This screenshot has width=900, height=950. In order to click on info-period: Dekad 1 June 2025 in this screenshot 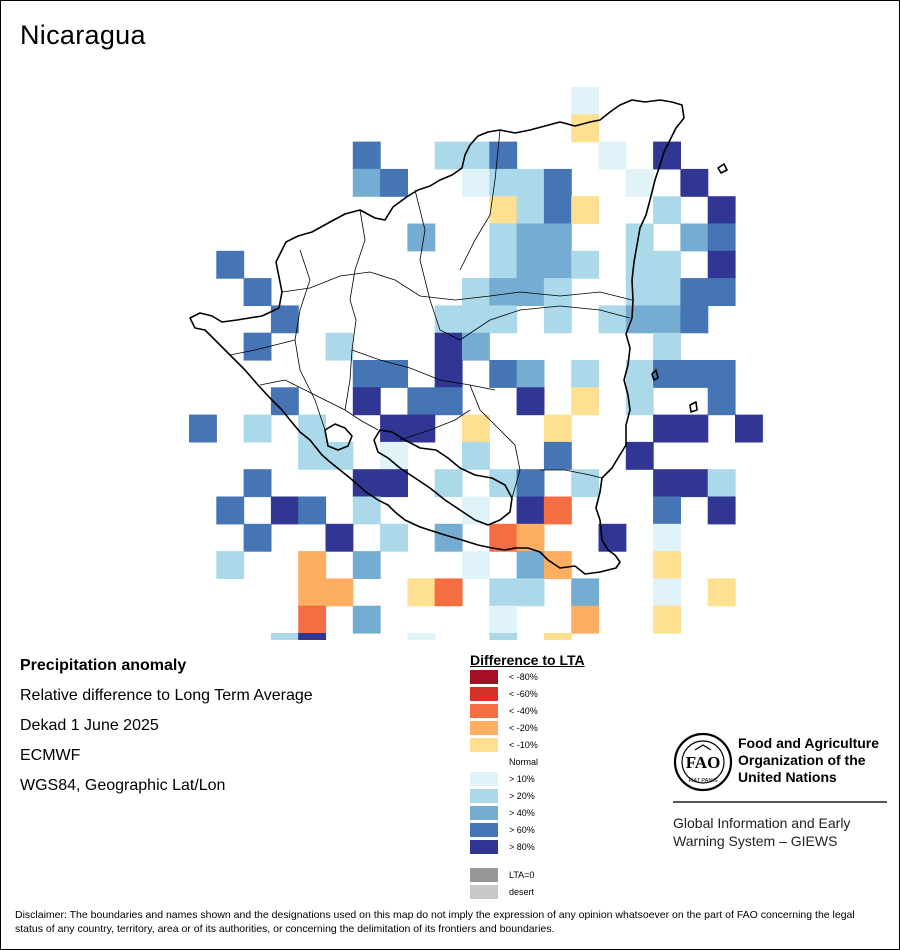, I will do `click(89, 725)`.